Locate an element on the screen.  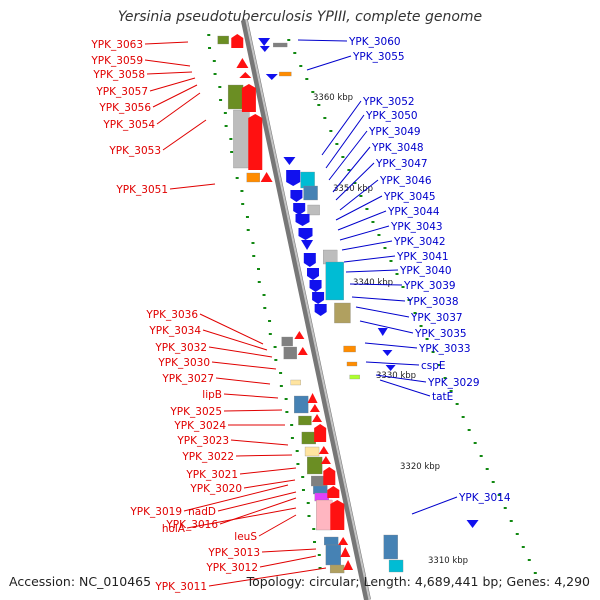
forward-gene-label: YPK_3011 is located at coordinates (180, 587).